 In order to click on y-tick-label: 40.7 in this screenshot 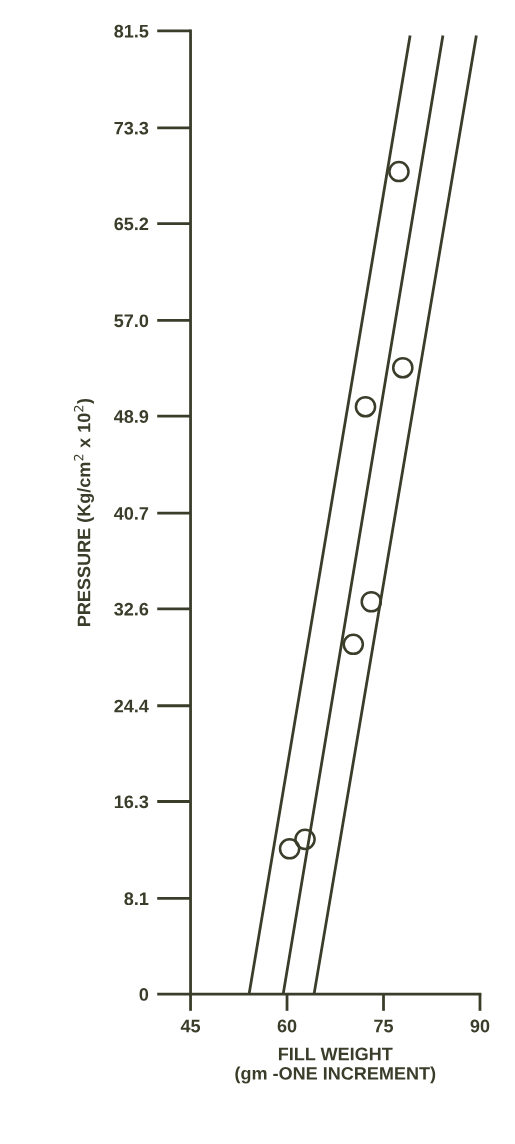, I will do `click(131, 513)`.